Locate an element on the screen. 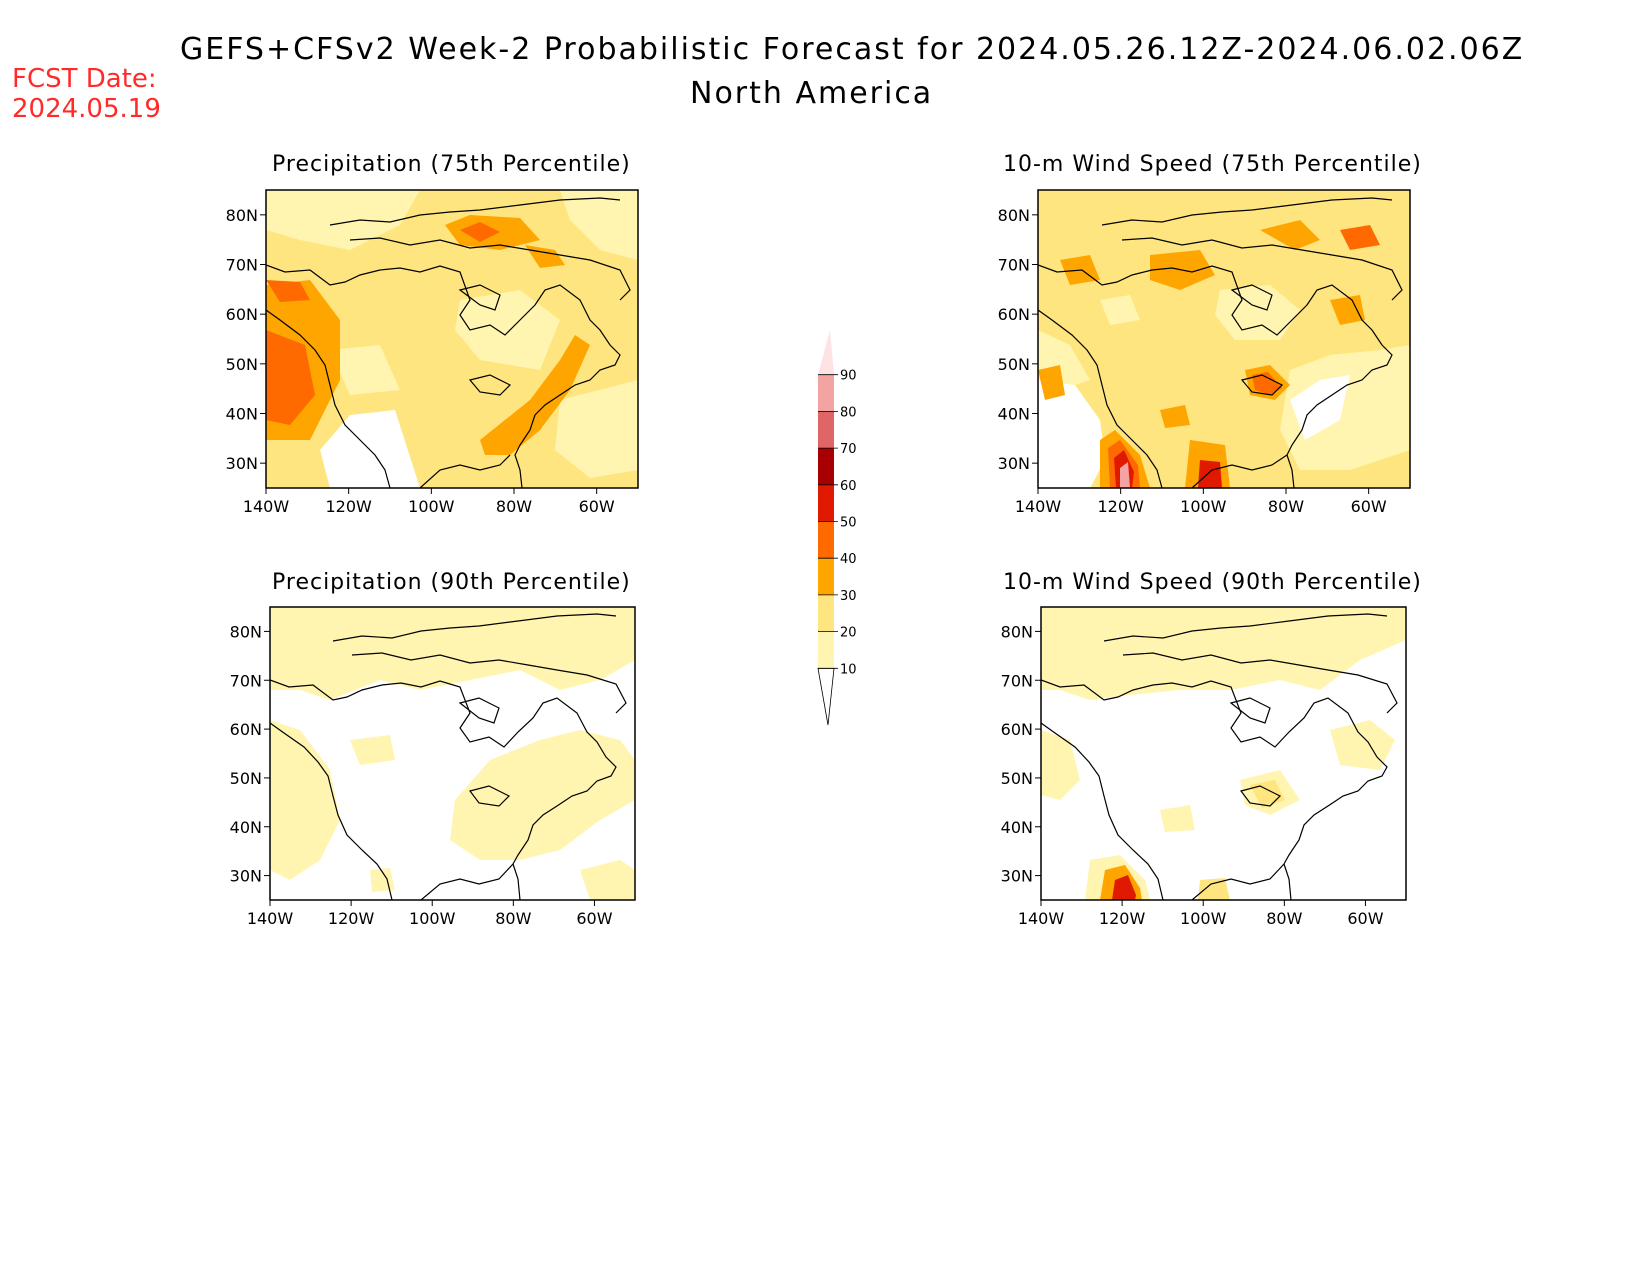 The width and height of the screenshot is (1650, 1275). axes-precip-75: 80N 70N 60N 50N 40N 30N 140W 120W 100W 80W 60W is located at coordinates (420, 361).